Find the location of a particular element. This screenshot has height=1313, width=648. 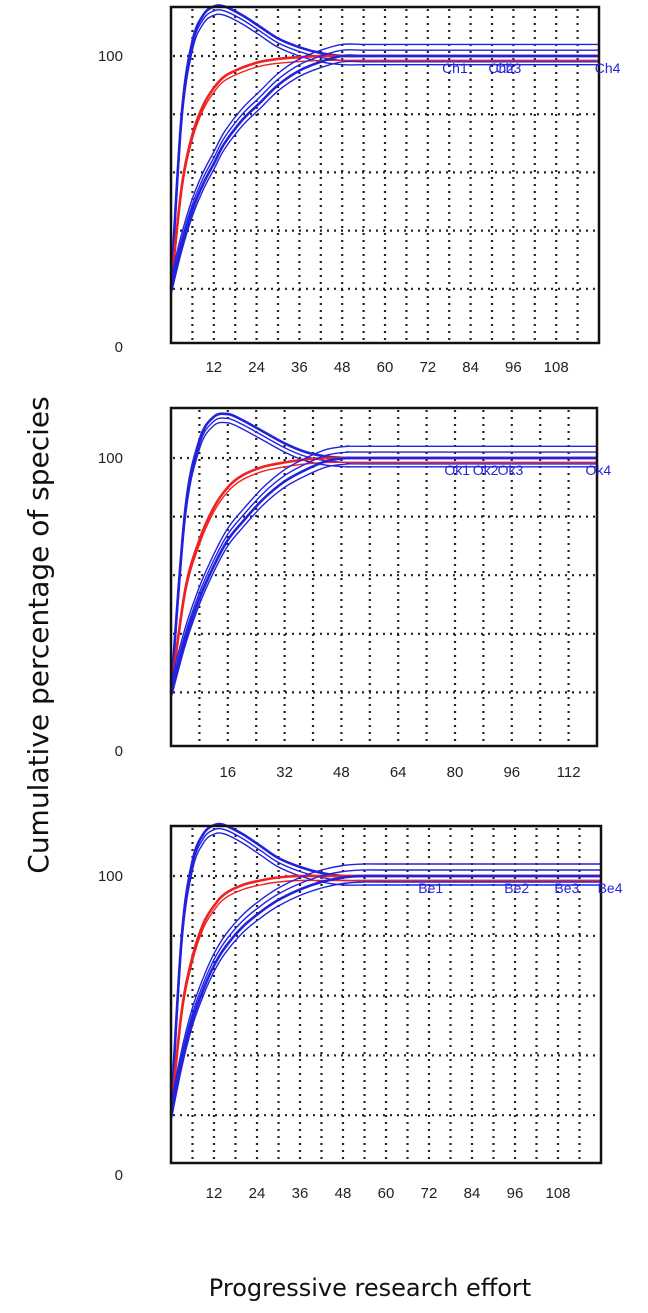

y-axis-title: Cumulative percentage of species is located at coordinates (38, 634).